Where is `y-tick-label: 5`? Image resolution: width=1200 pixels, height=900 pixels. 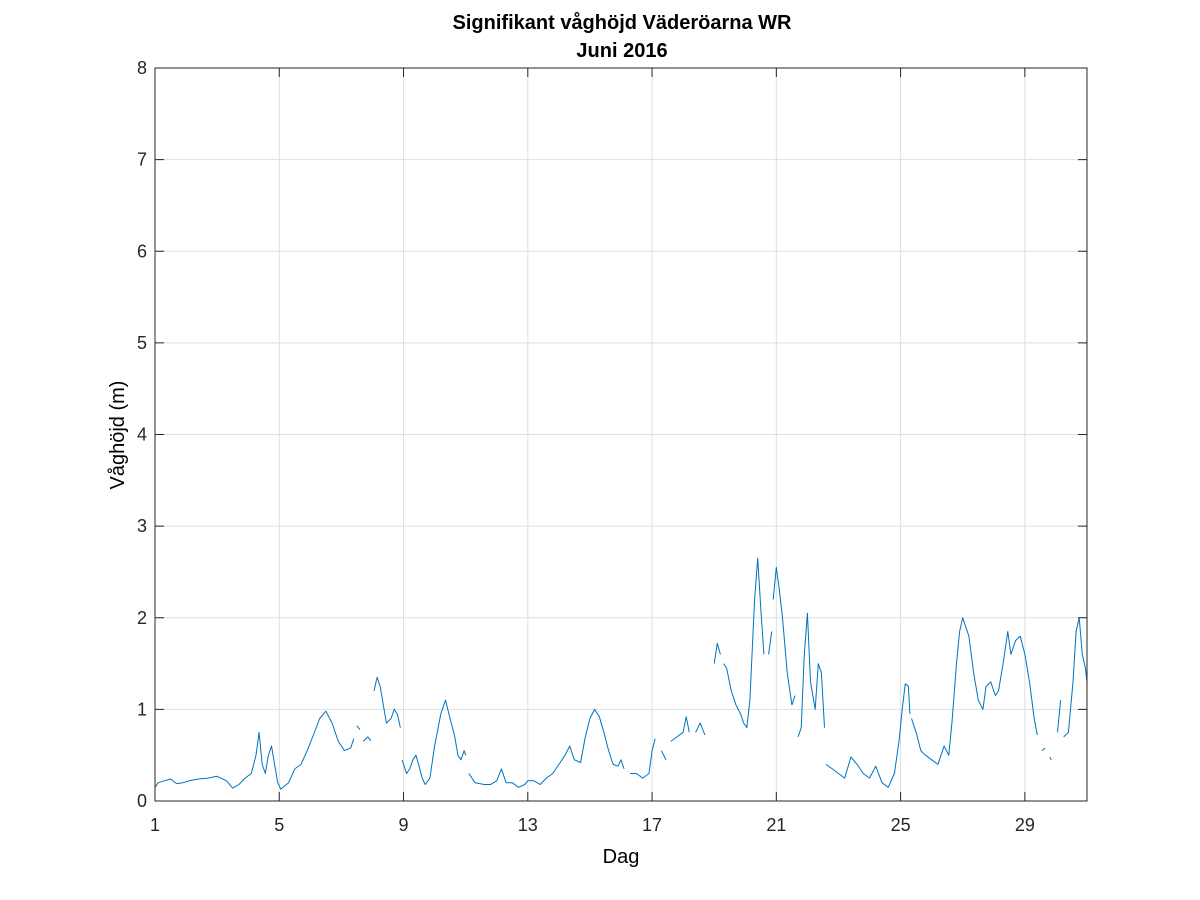
y-tick-label: 5 is located at coordinates (142, 343).